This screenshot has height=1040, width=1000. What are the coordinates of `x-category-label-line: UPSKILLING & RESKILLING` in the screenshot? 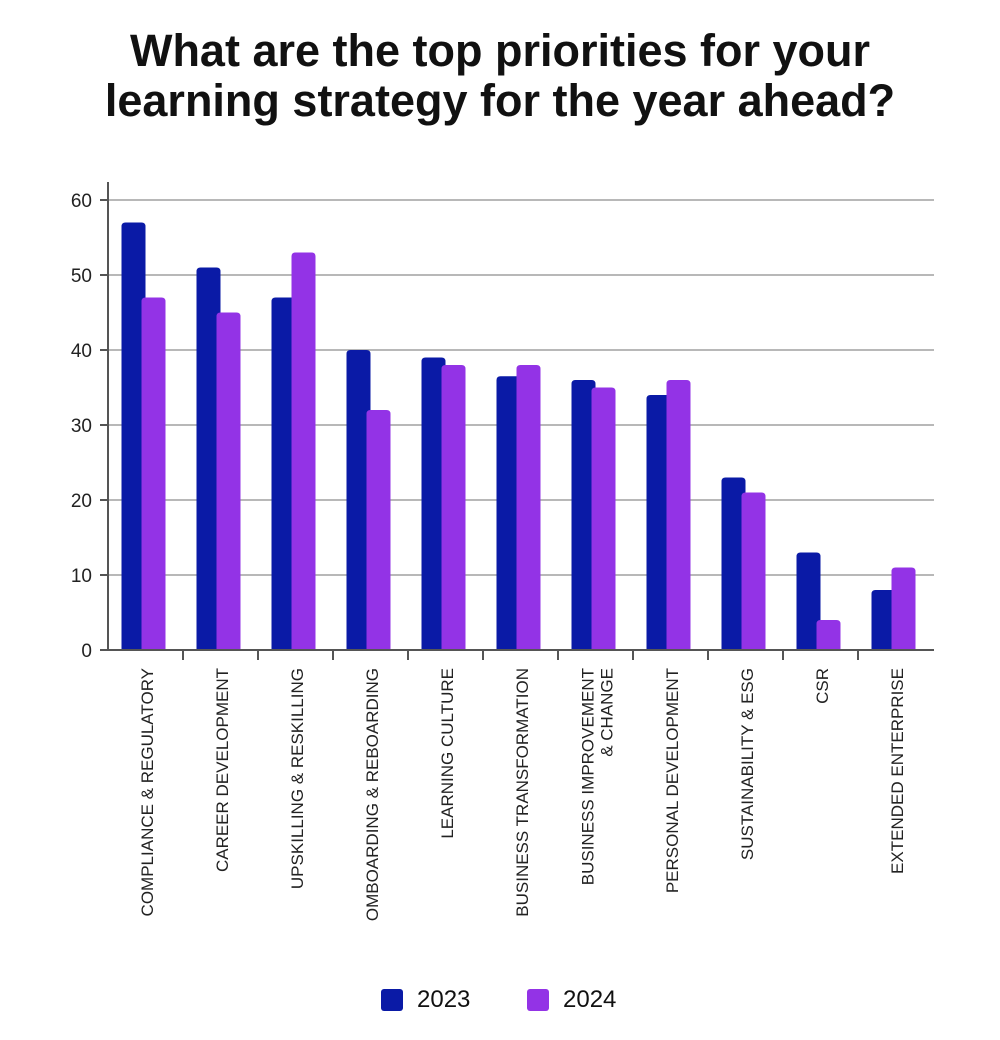 It's located at (297, 778).